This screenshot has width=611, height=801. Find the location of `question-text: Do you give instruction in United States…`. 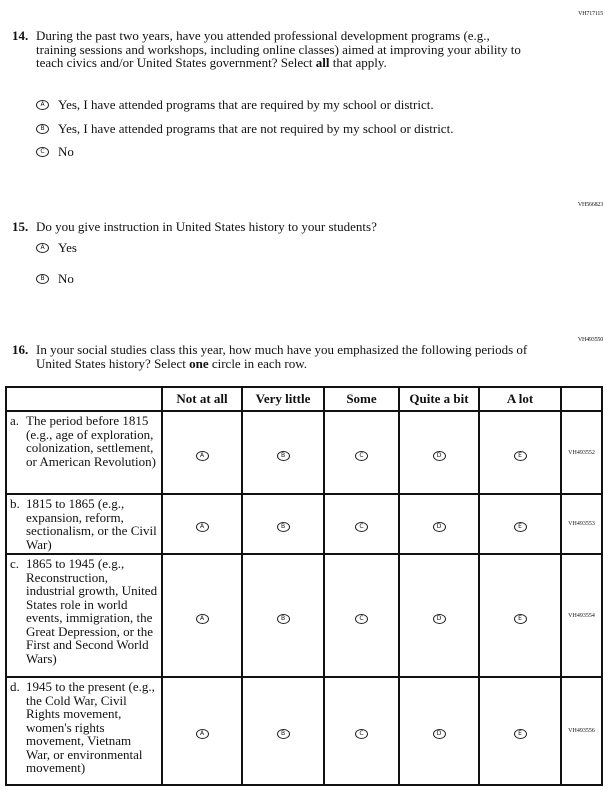

question-text: Do you give instruction in United States… is located at coordinates (206, 226).